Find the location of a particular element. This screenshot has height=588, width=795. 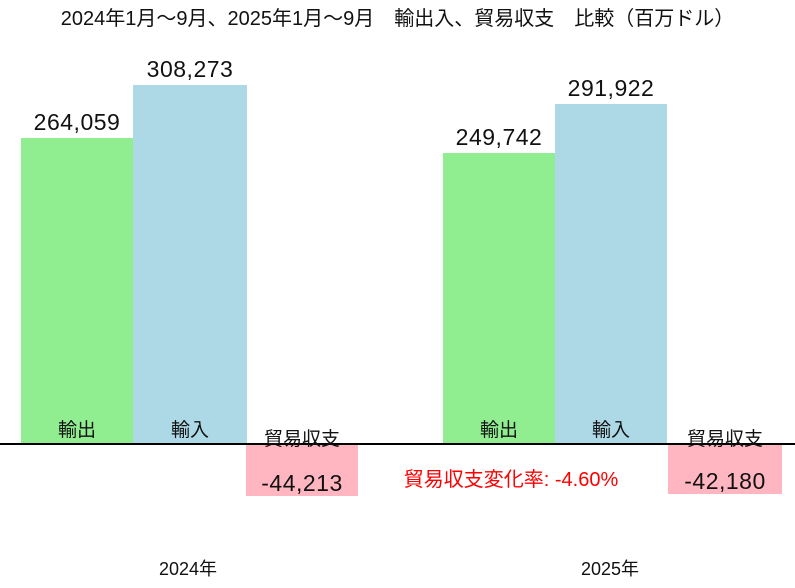

bar-import-2025 is located at coordinates (611, 273).